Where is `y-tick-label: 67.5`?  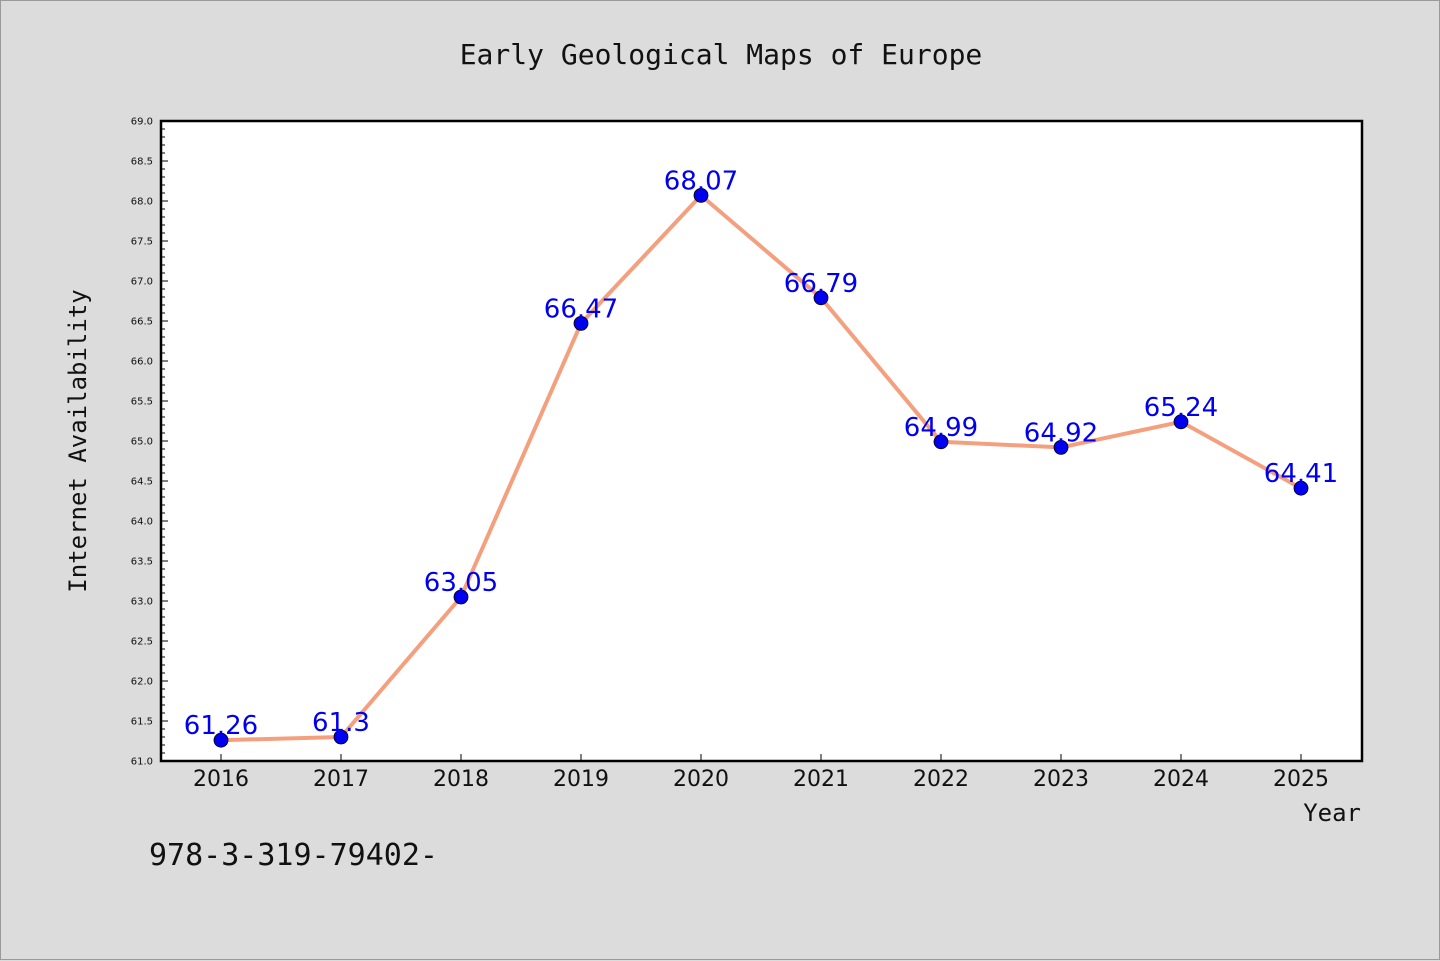
y-tick-label: 67.5 is located at coordinates (142, 242).